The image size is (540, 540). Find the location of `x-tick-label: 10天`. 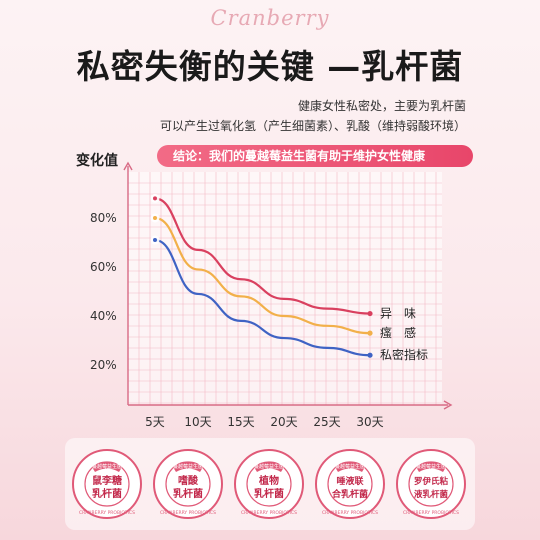

x-tick-label: 10天 is located at coordinates (197, 422).